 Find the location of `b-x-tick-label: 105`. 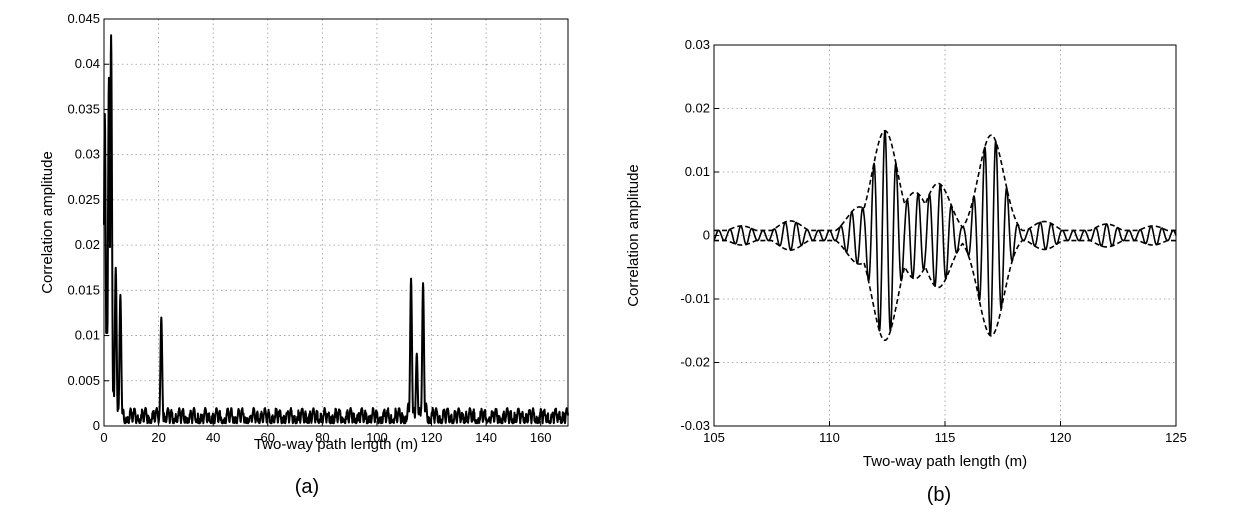

b-x-tick-label: 105 is located at coordinates (714, 437).